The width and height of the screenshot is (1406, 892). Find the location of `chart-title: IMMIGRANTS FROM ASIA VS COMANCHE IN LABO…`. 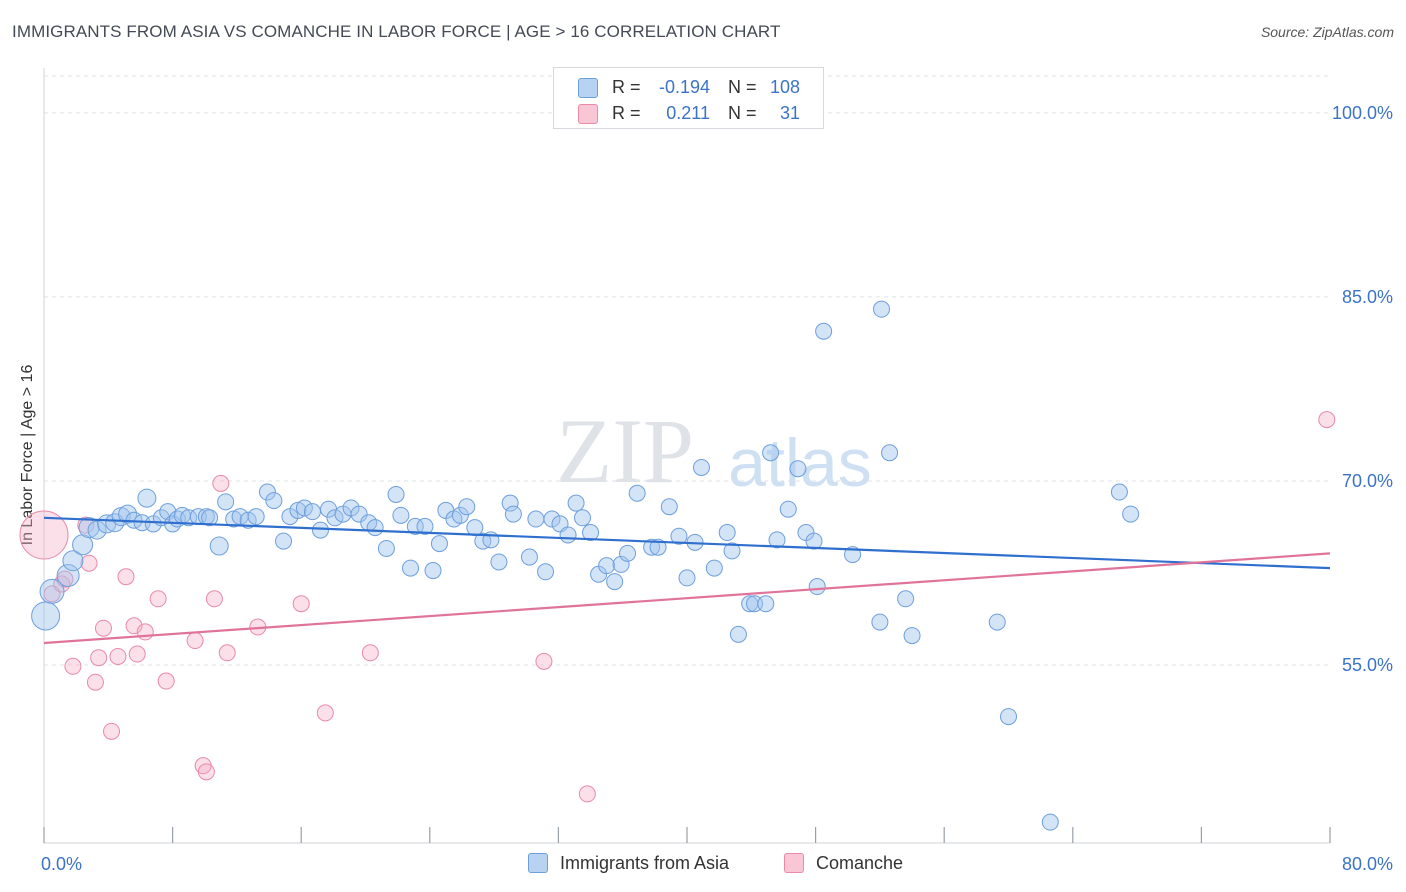

chart-title: IMMIGRANTS FROM ASIA VS COMANCHE IN LABO… is located at coordinates (396, 31).